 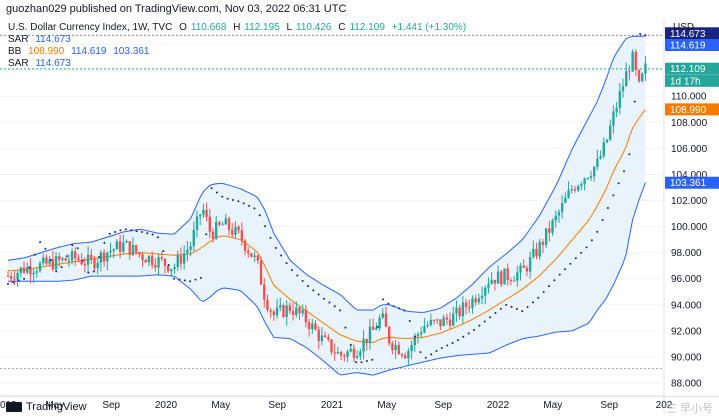 What do you see at coordinates (56, 407) in the screenshot?
I see `brand-name: TradingView` at bounding box center [56, 407].